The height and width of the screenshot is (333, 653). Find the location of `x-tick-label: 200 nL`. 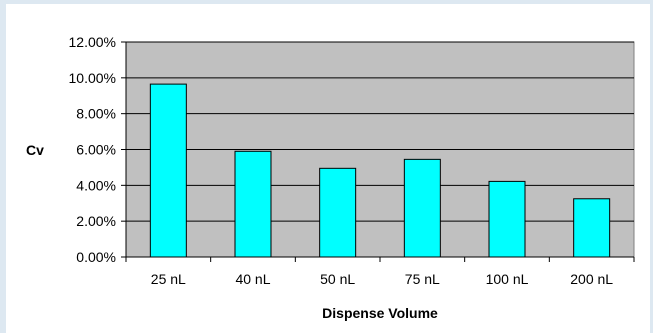

x-tick-label: 200 nL is located at coordinates (591, 279).